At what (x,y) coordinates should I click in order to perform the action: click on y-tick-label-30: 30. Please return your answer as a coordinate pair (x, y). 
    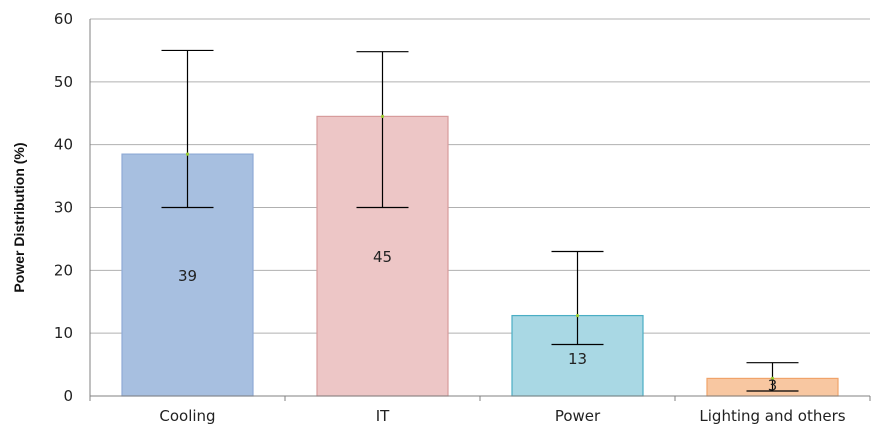
    Looking at the image, I should click on (63, 208).